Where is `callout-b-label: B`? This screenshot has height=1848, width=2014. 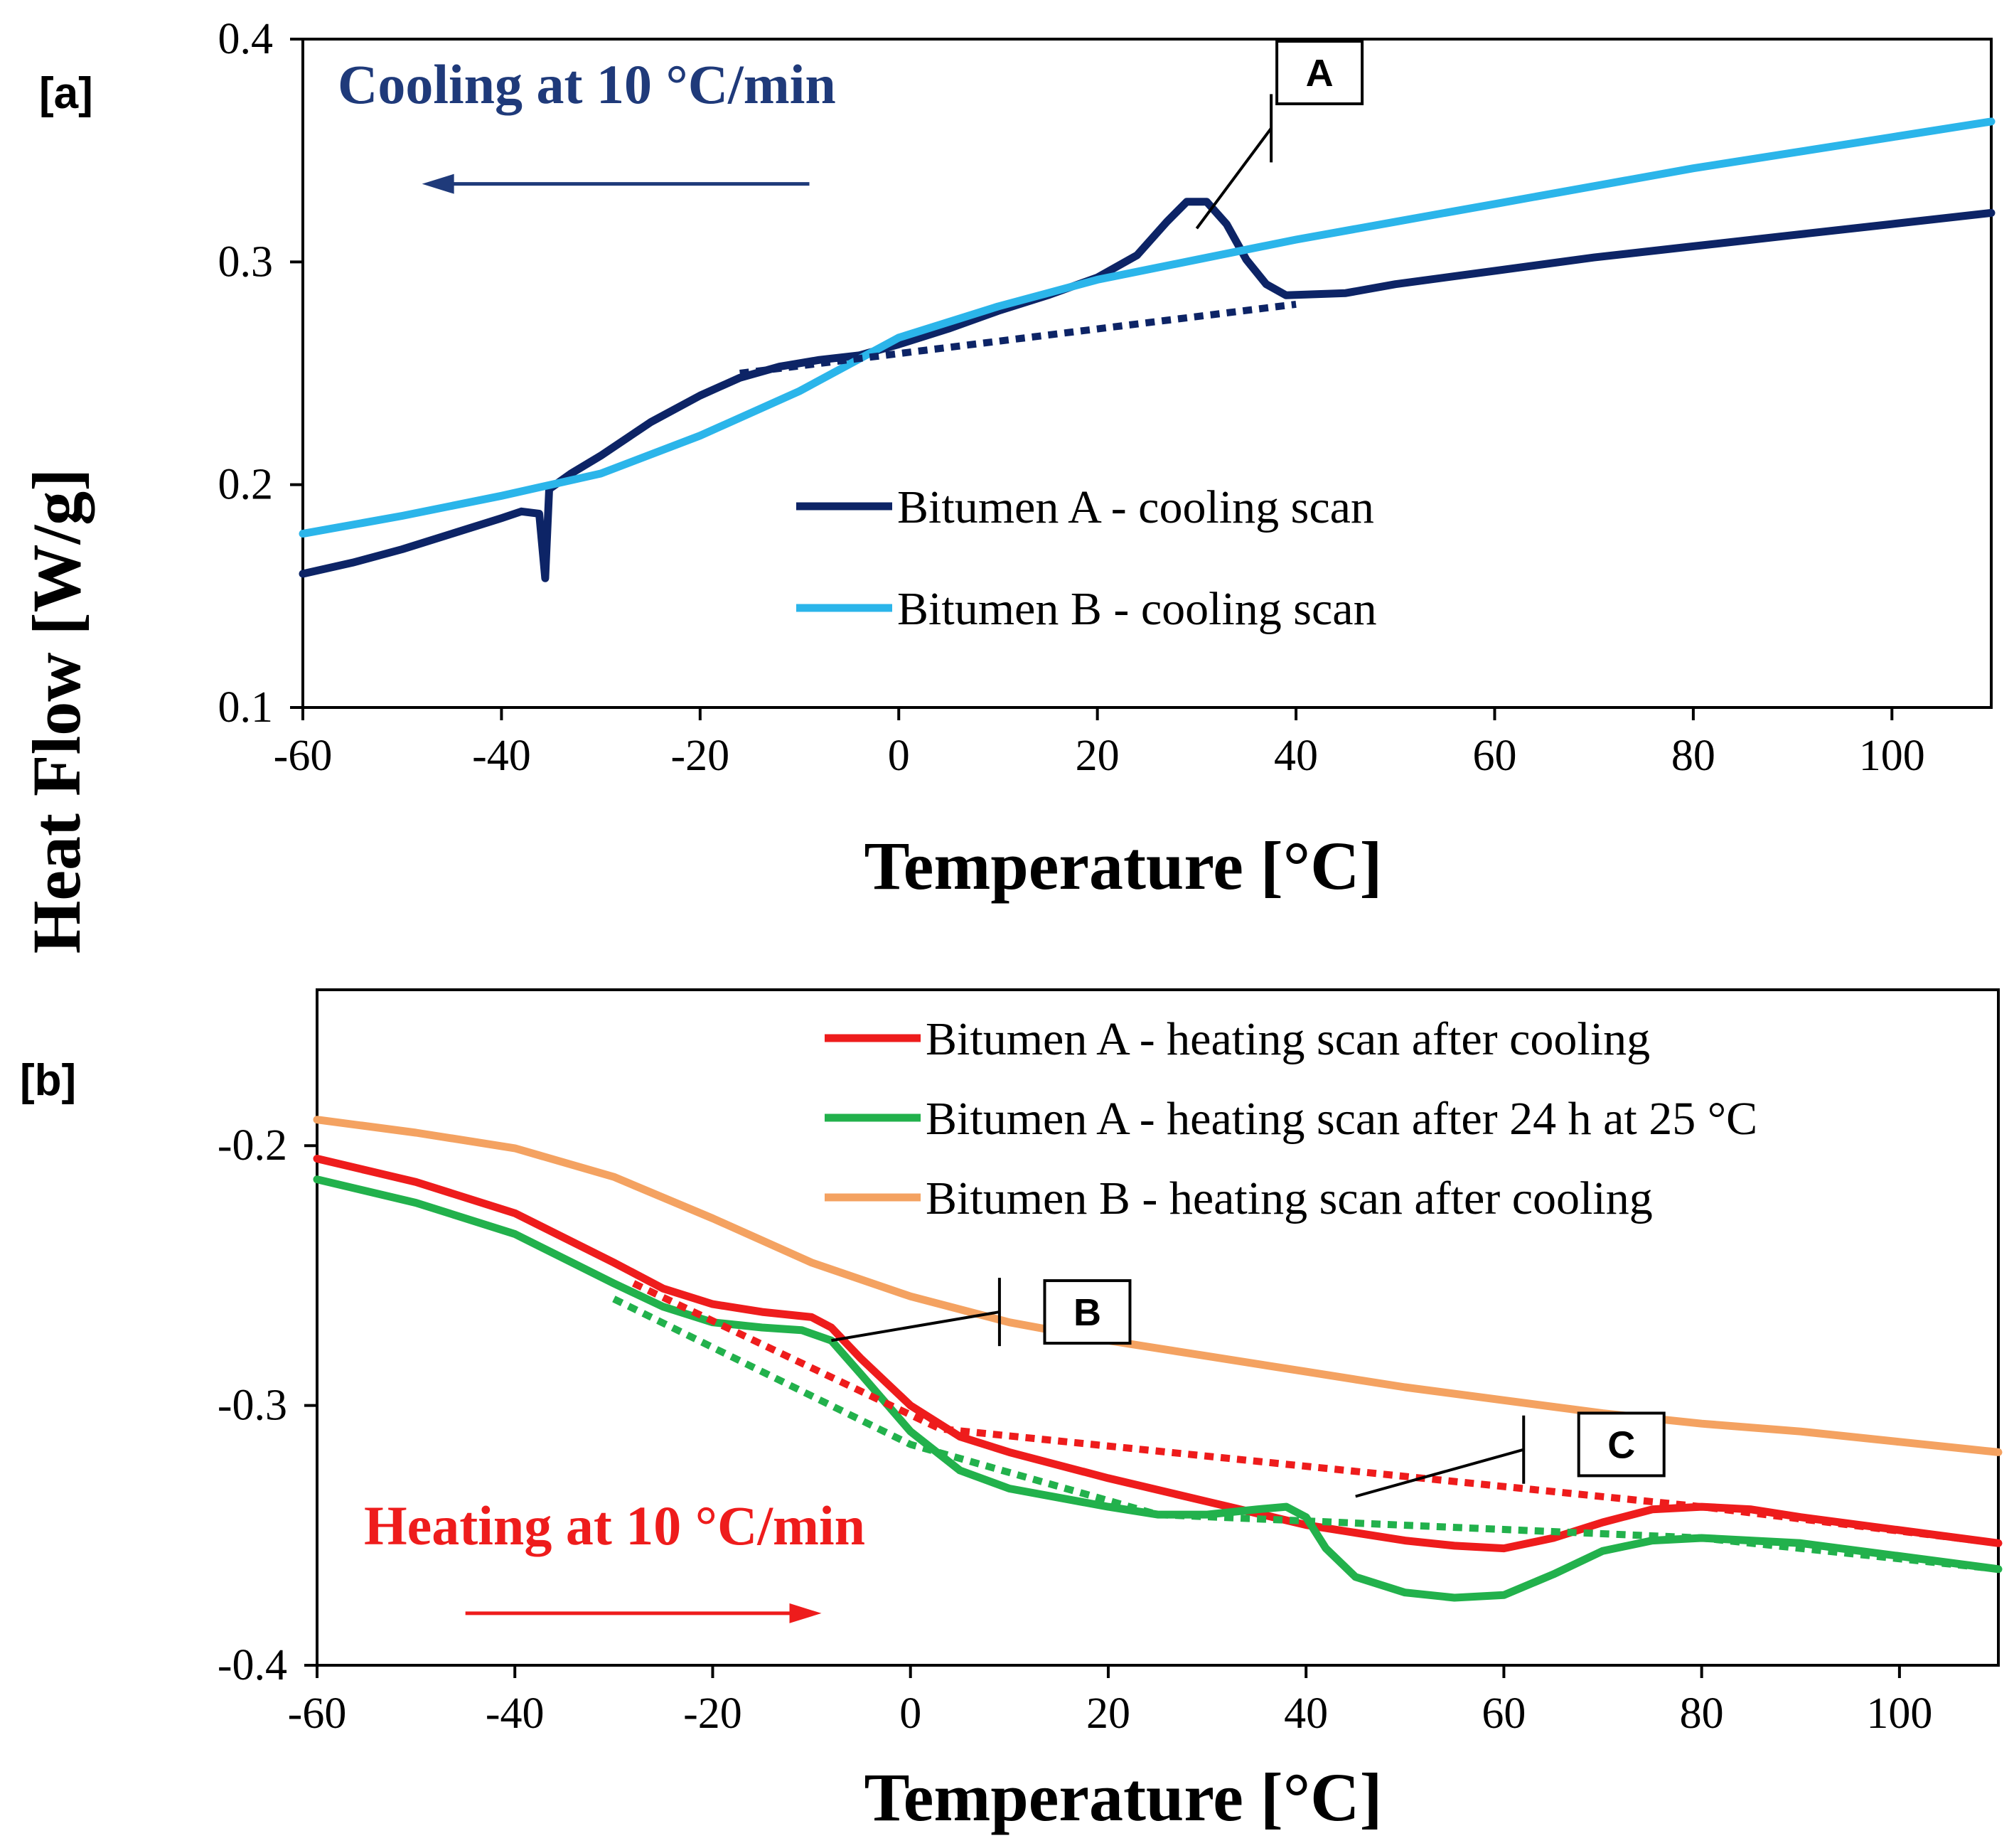
callout-b-label: B is located at coordinates (1087, 1312).